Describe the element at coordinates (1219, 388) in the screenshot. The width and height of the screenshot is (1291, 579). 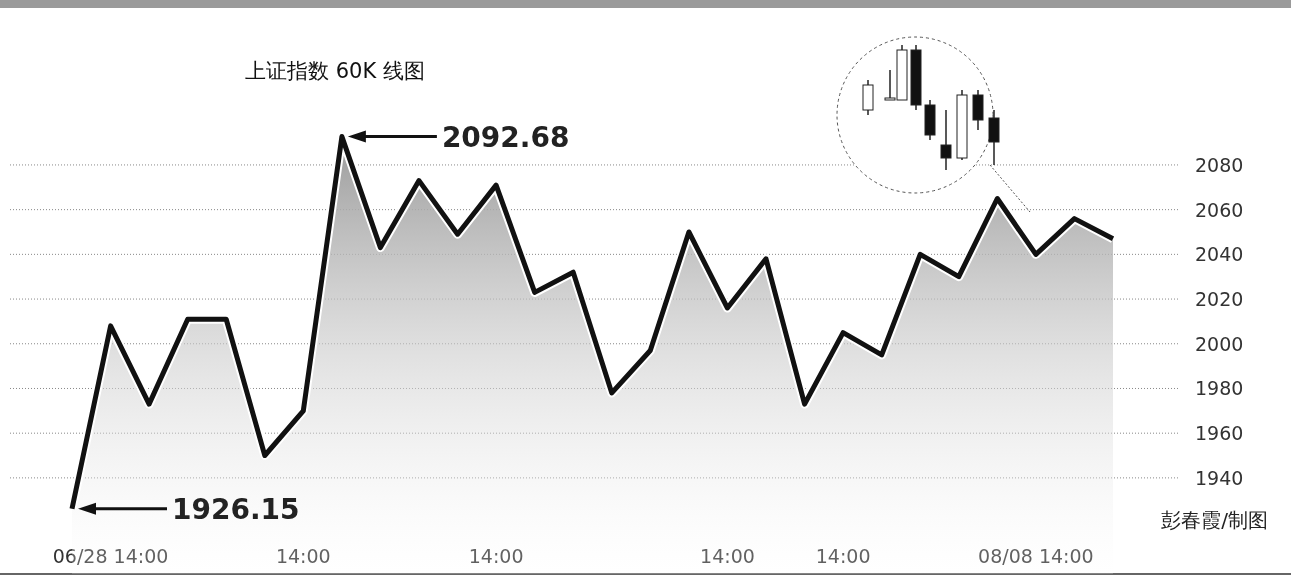
I see `y-tick-label: 1980` at that location.